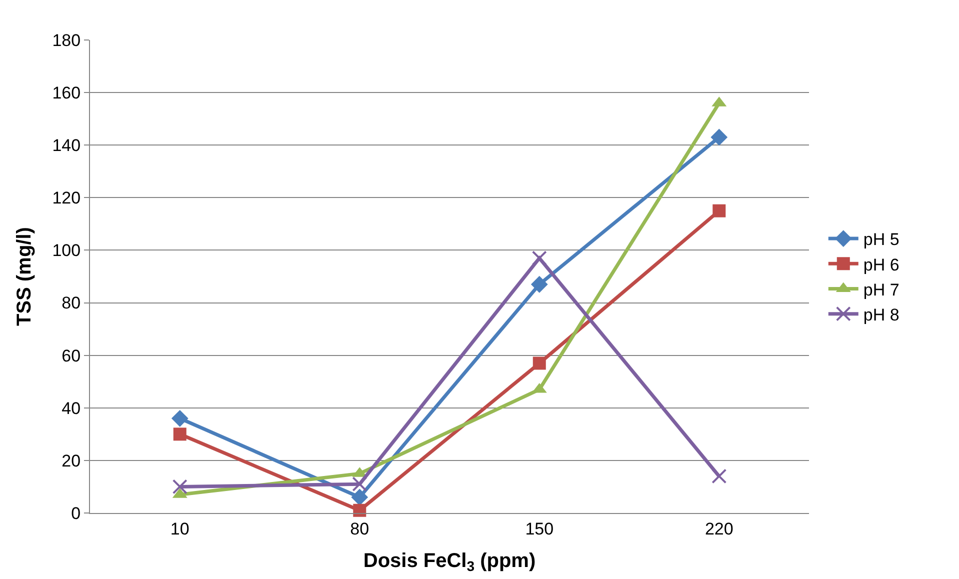  I want to click on legend-label: pH 6, so click(881, 264).